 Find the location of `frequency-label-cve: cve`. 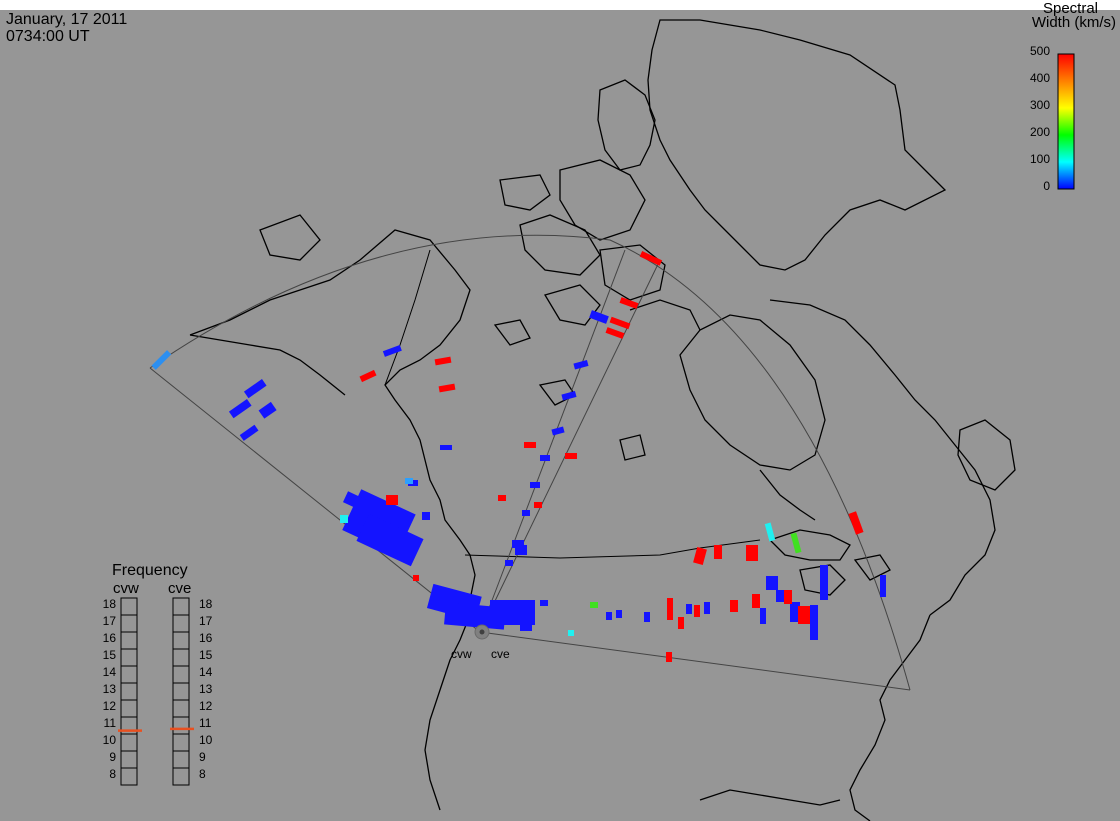

frequency-label-cve: cve is located at coordinates (179, 588).